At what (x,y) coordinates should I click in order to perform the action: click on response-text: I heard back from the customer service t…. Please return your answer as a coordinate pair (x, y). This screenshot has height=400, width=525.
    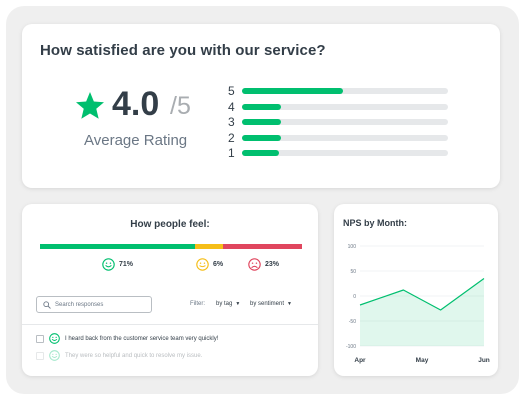
    Looking at the image, I should click on (142, 338).